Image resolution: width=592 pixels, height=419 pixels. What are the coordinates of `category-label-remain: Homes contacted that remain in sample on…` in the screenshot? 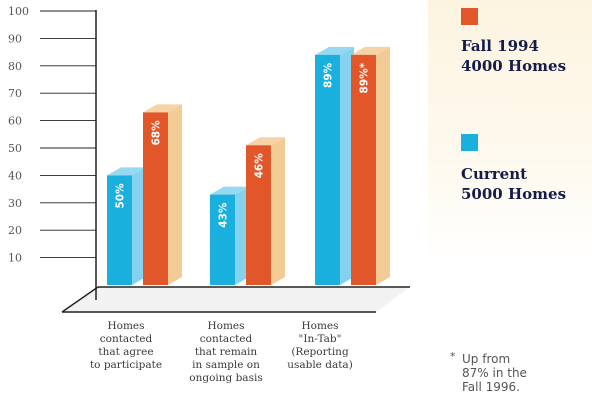 It's located at (226, 352).